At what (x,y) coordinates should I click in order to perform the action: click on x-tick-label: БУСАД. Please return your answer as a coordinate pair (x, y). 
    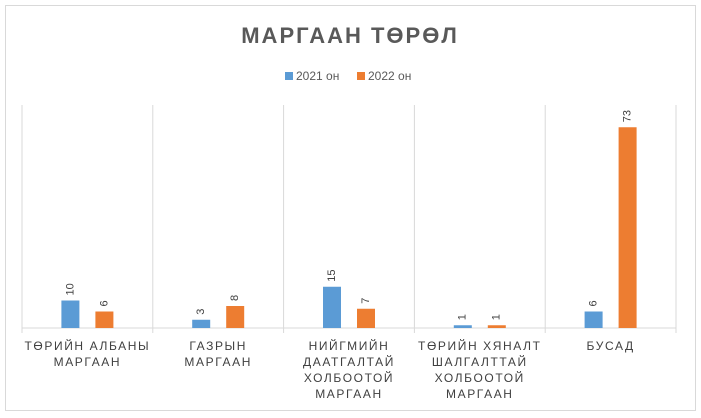
    Looking at the image, I should click on (610, 346).